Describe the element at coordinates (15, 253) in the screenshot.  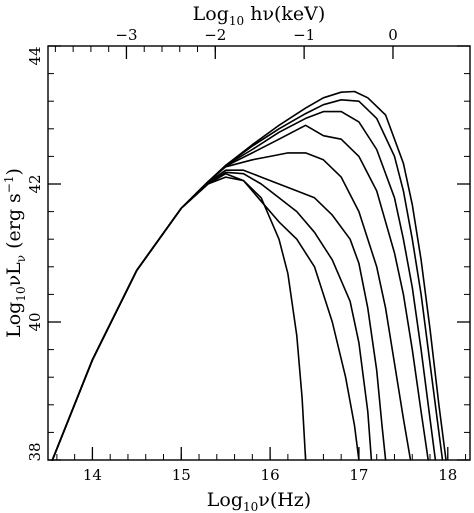
I see `y-axis-title: Log10νLν (erg s−1)` at that location.